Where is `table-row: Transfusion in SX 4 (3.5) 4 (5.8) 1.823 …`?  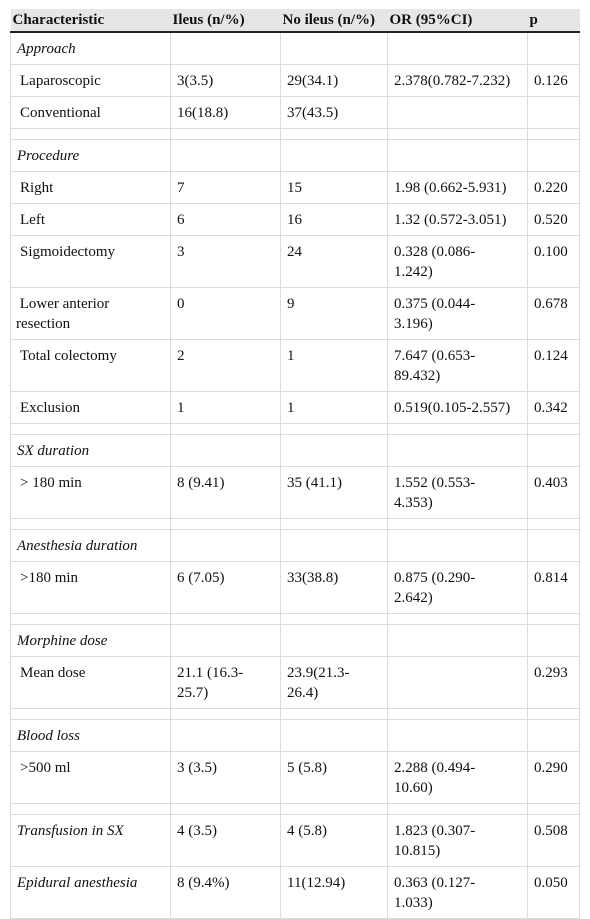
table-row: Transfusion in SX 4 (3.5) 4 (5.8) 1.823 … is located at coordinates (295, 840).